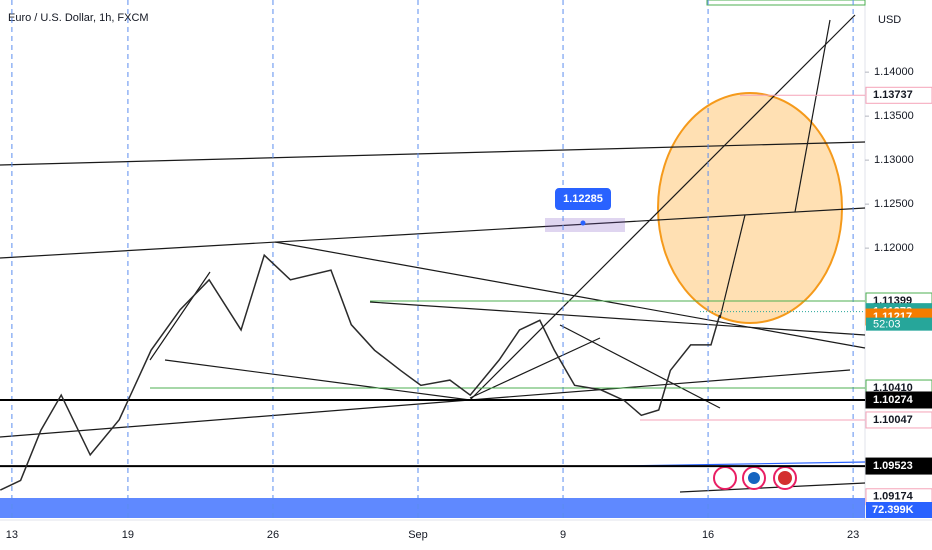 The image size is (932, 550). What do you see at coordinates (786, 3) in the screenshot?
I see `drawn-box` at bounding box center [786, 3].